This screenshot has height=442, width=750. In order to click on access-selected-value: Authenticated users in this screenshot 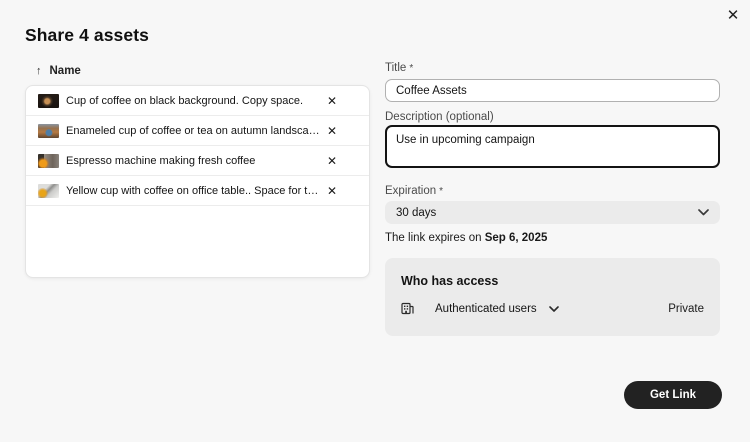, I will do `click(486, 308)`.